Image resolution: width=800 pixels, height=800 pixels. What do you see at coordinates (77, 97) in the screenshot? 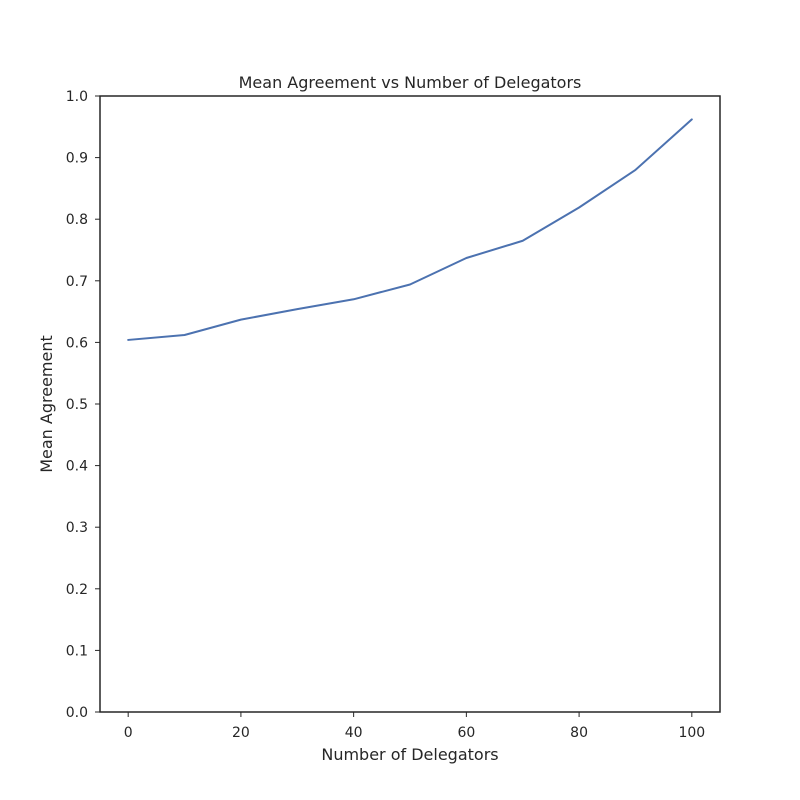
I see `y-tick-label: 1.0` at bounding box center [77, 97].